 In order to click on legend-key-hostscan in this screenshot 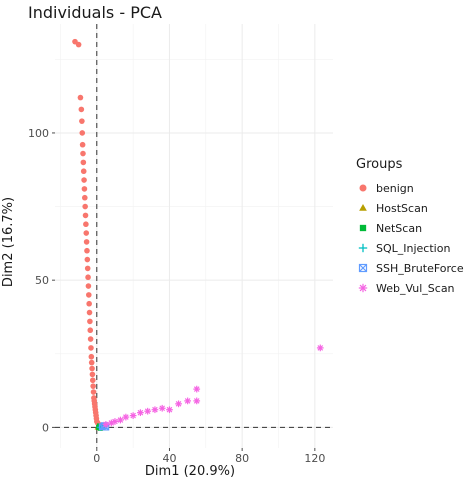, I will do `click(363, 207)`.